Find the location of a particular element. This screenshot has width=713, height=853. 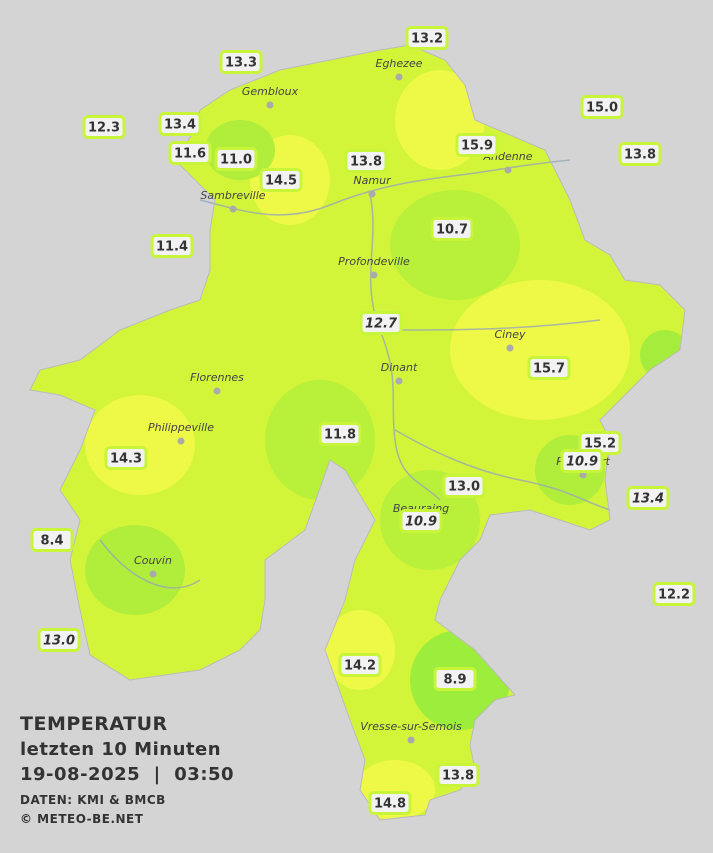

city-label: Philippeville is located at coordinates (181, 427).